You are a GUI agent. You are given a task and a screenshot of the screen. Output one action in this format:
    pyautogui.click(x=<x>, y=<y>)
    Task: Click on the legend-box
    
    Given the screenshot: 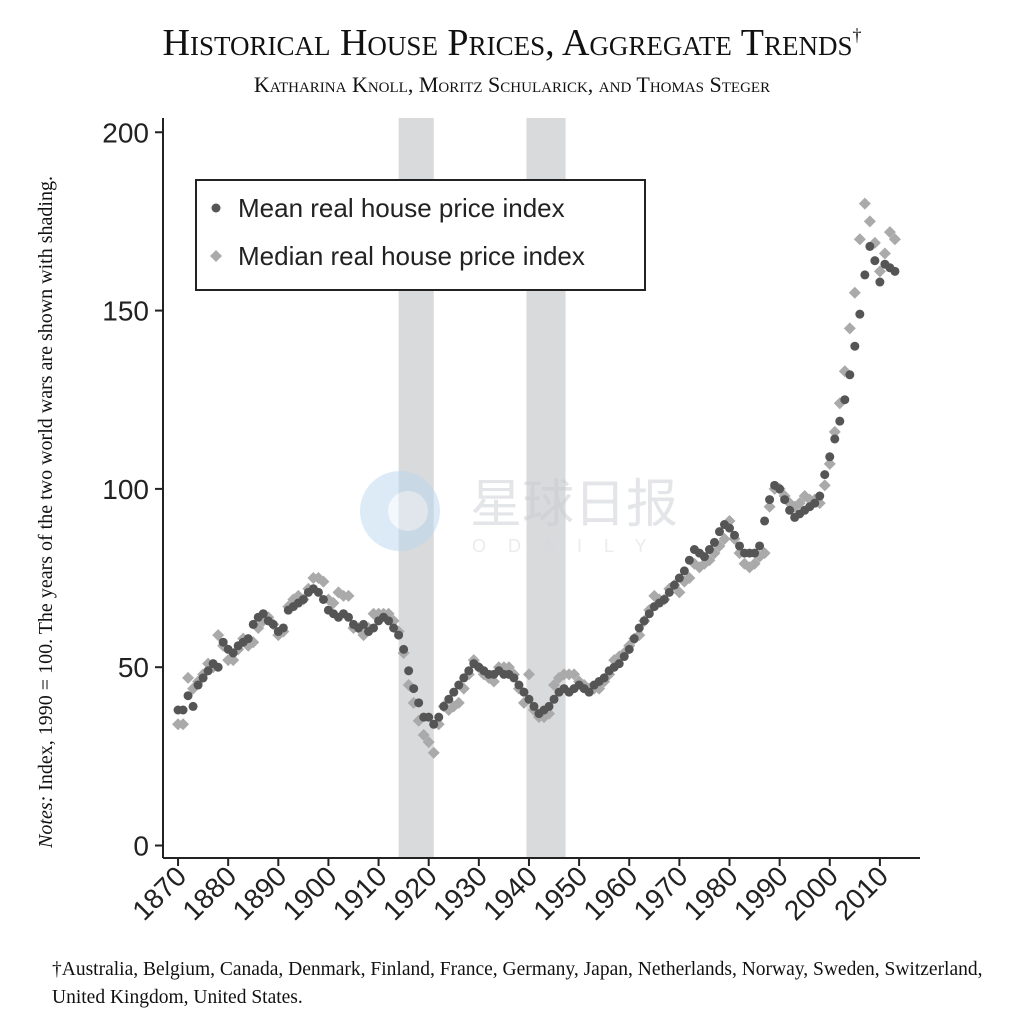 What is the action you would take?
    pyautogui.click(x=420, y=235)
    